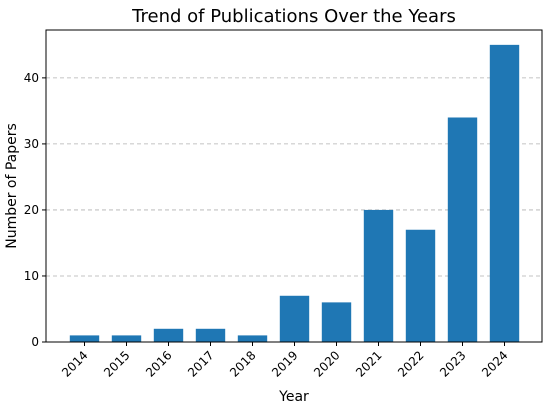  What do you see at coordinates (452, 363) in the screenshot?
I see `x-tick-label: 2023` at bounding box center [452, 363].